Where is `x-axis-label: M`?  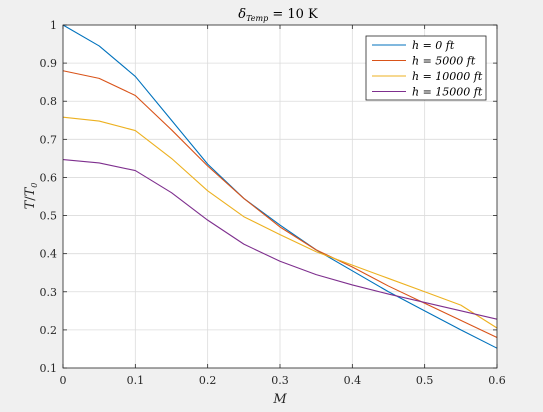 x-axis-label: M is located at coordinates (279, 399).